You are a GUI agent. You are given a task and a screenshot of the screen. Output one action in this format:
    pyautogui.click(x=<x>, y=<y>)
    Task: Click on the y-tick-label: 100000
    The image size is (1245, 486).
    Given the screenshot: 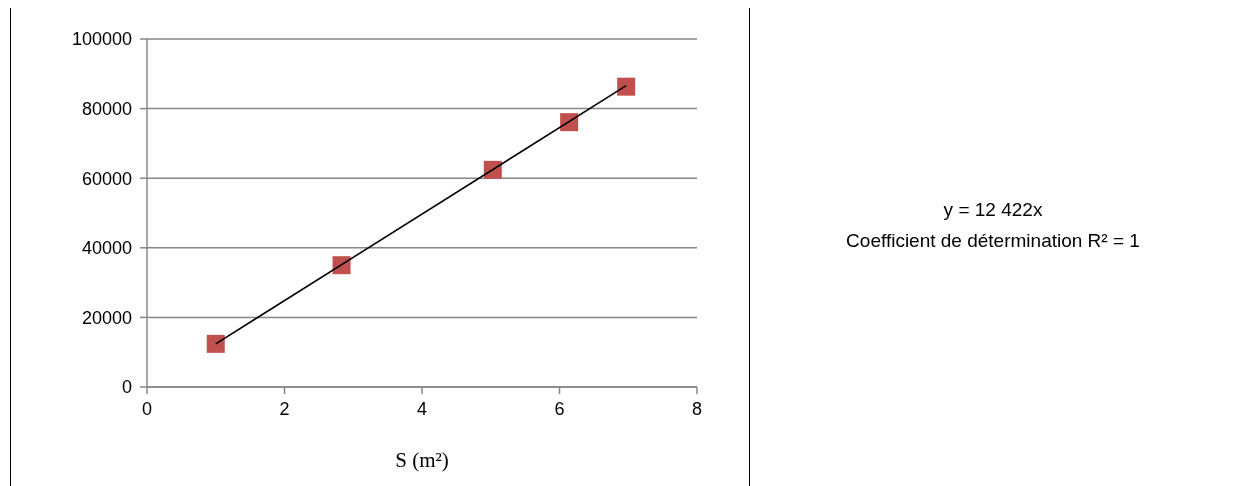 What is the action you would take?
    pyautogui.click(x=101, y=39)
    